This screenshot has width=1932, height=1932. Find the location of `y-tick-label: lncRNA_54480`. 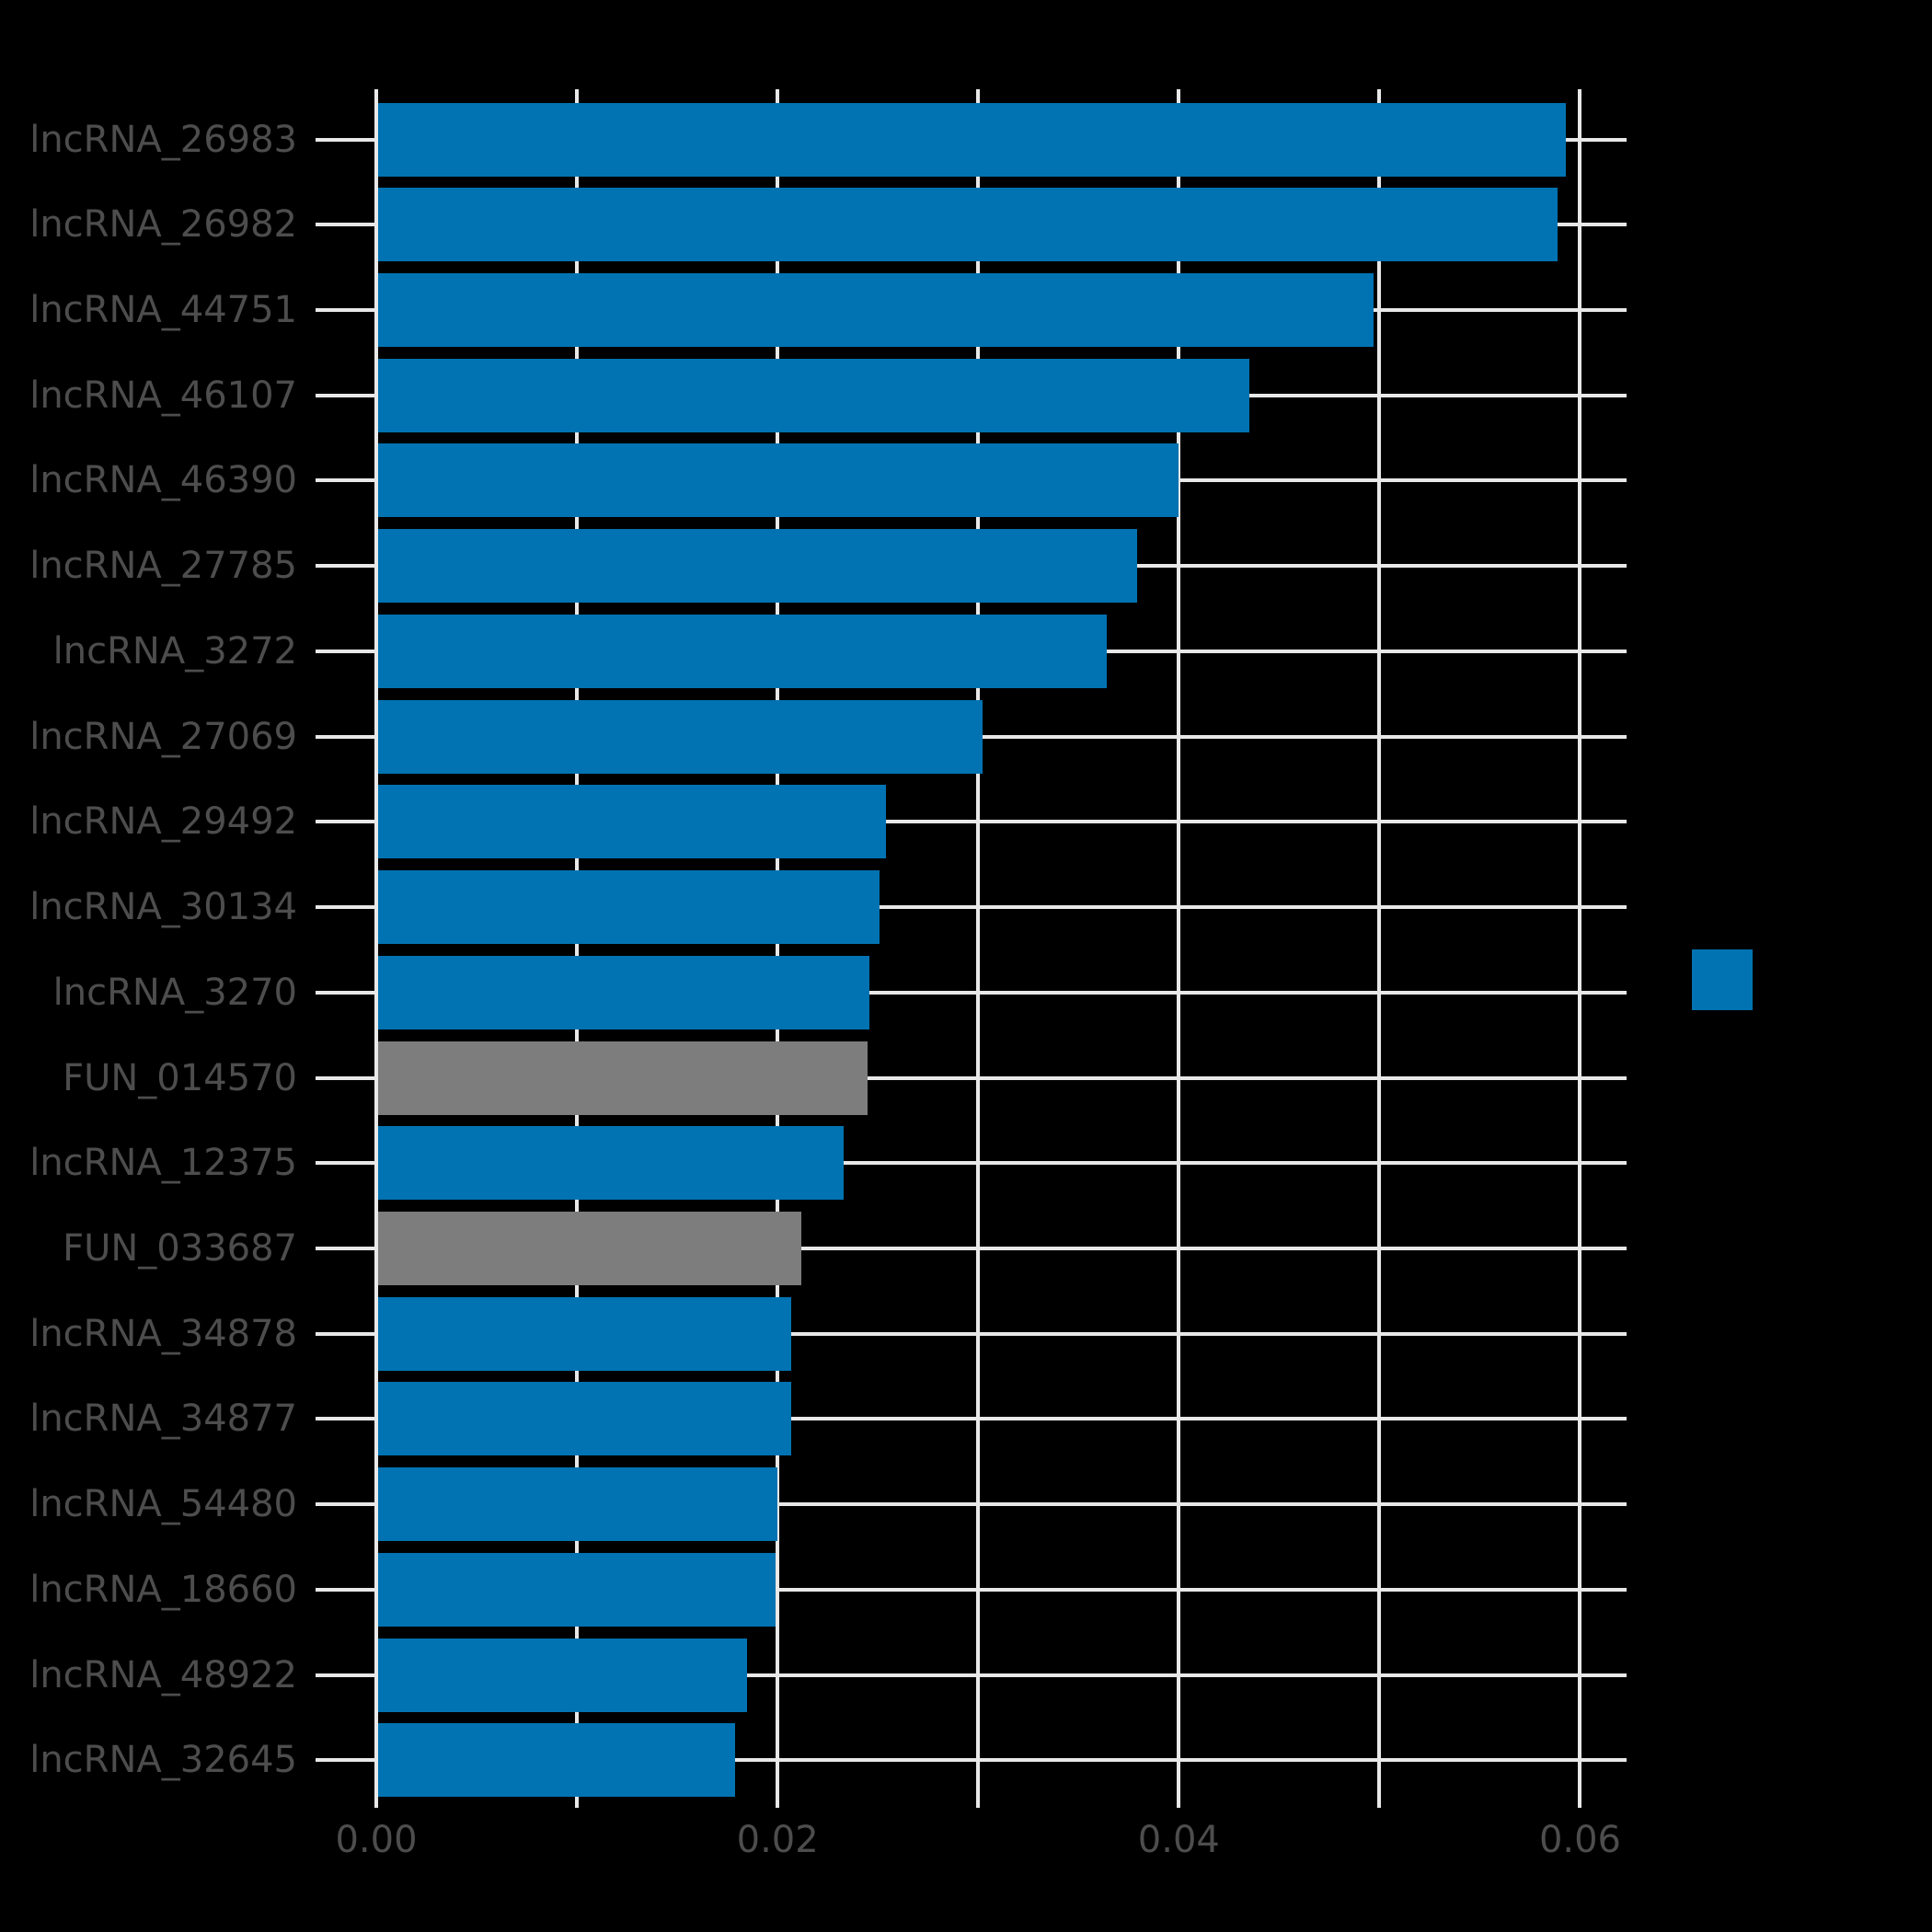

y-tick-label: lncRNA_54480 is located at coordinates (163, 1504).